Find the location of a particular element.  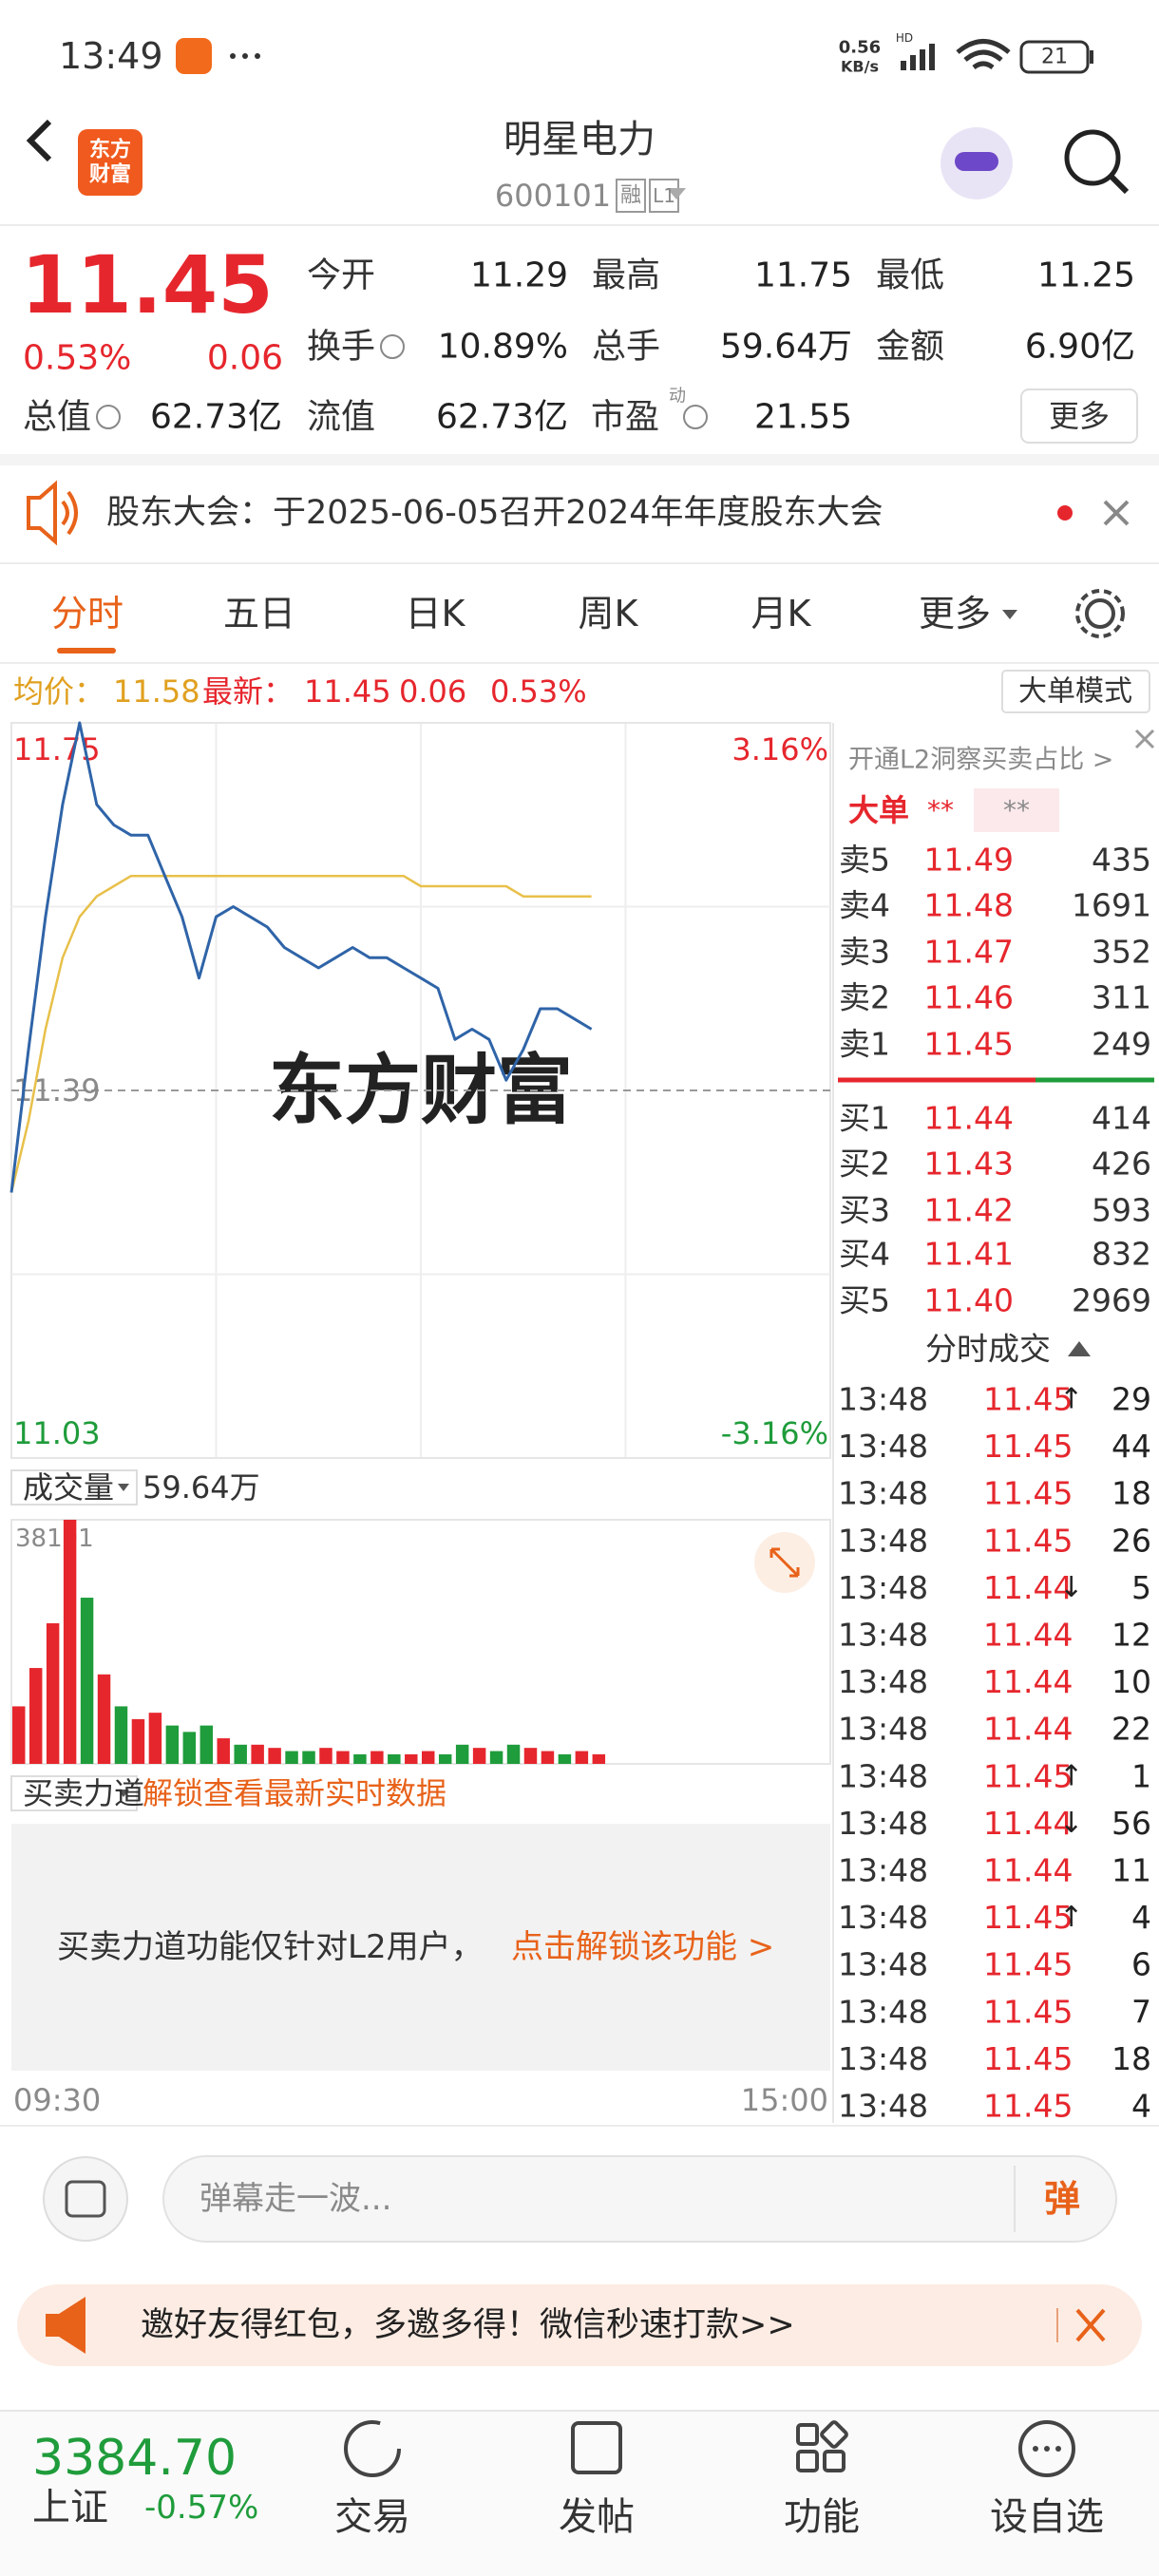

locked-panel is located at coordinates (420, 1948).